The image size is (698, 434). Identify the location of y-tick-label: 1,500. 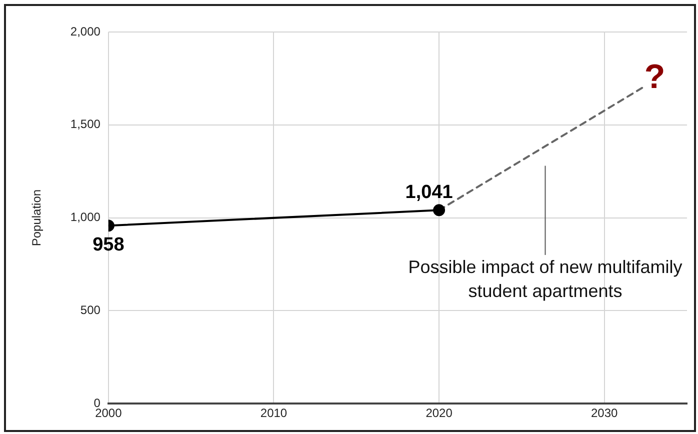
(85, 124).